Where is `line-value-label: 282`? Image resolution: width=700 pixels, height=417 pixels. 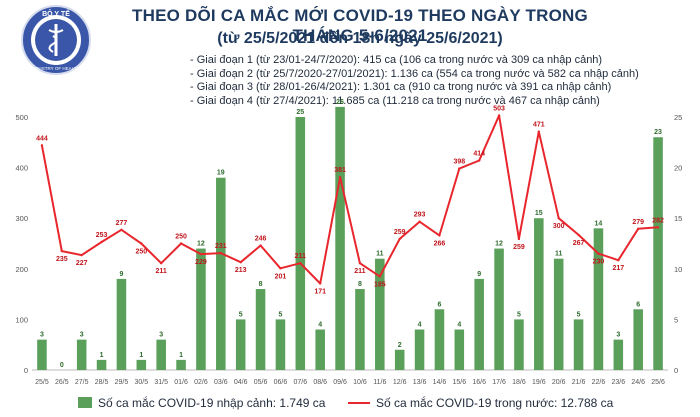 line-value-label: 282 is located at coordinates (658, 220).